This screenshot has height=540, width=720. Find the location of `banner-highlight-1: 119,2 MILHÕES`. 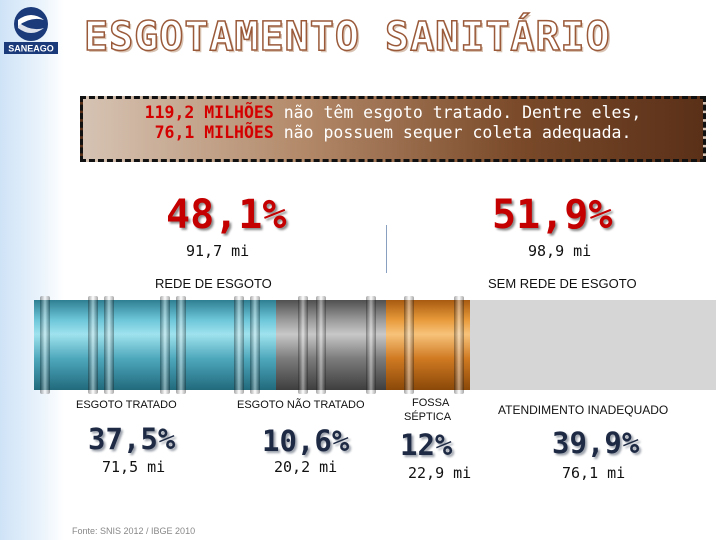

banner-highlight-1: 119,2 MILHÕES is located at coordinates (209, 112).